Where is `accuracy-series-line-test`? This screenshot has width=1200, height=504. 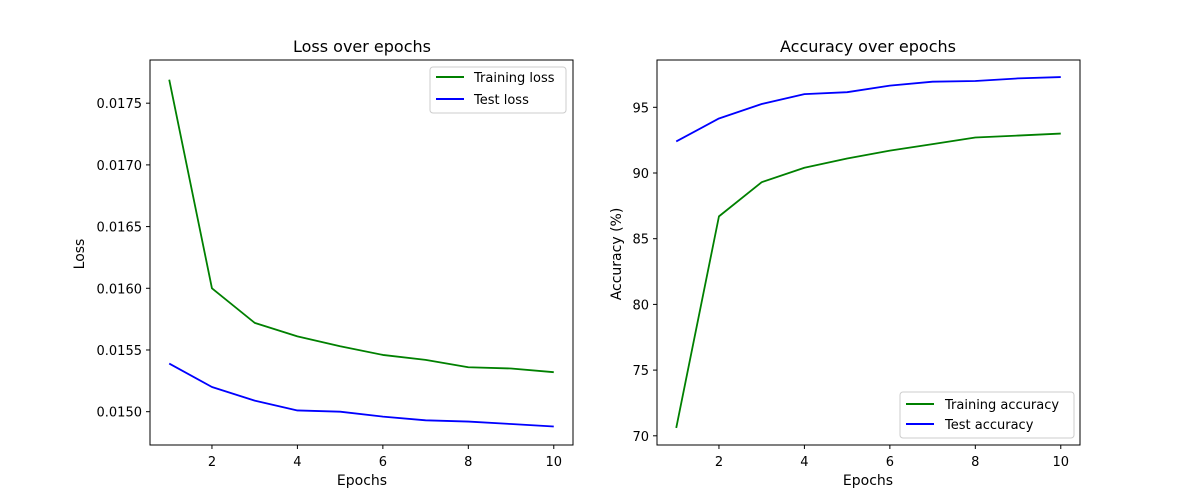 accuracy-series-line-test is located at coordinates (868, 109).